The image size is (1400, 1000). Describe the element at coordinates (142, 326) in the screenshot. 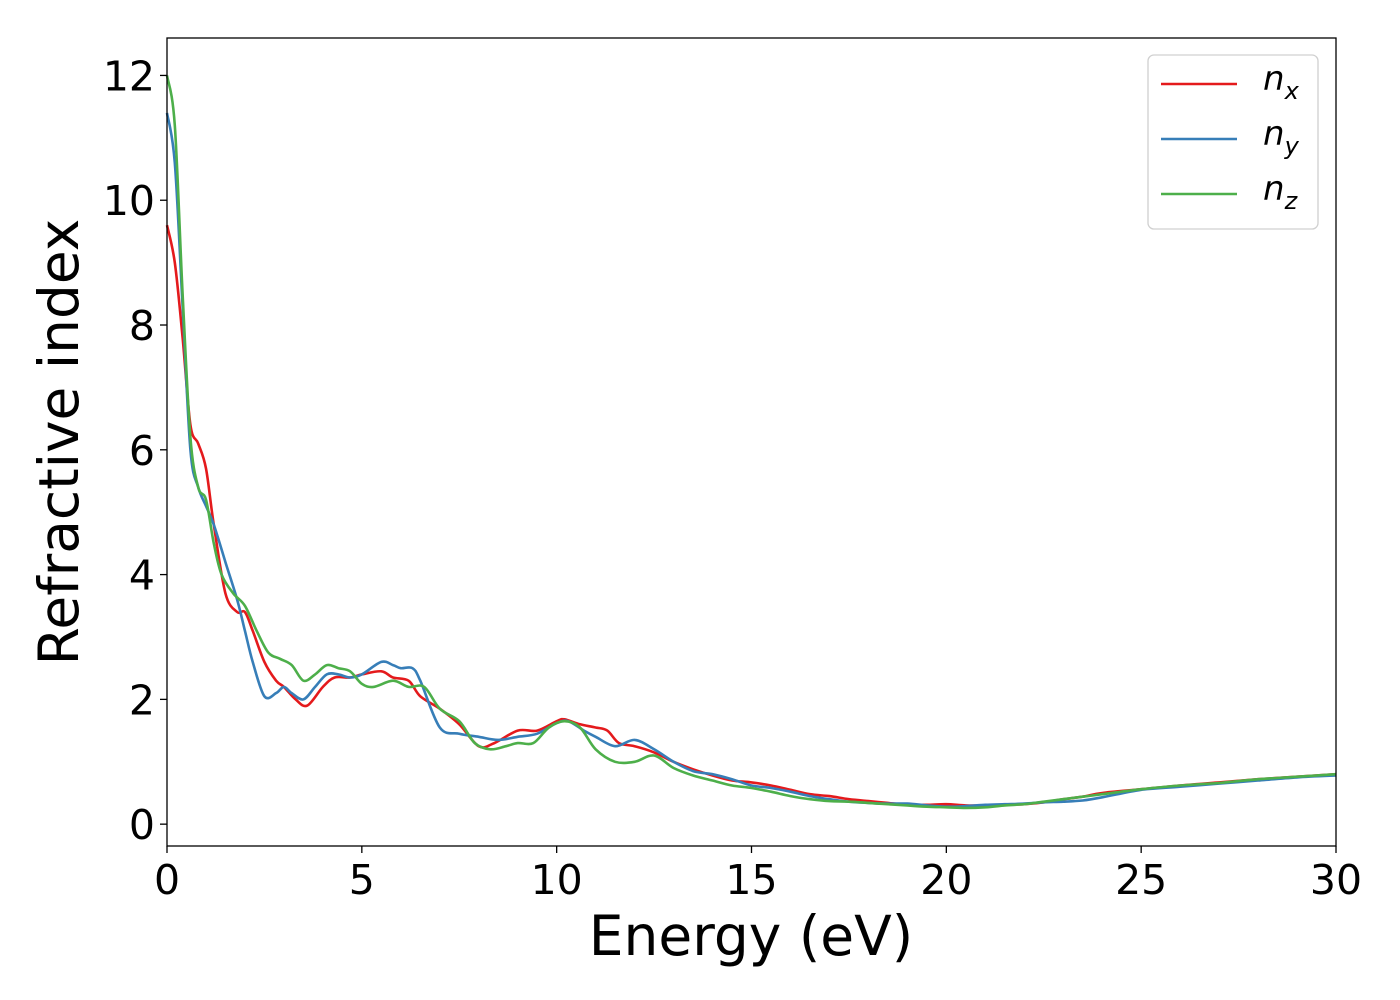

I see `y-tick-label: 8` at that location.